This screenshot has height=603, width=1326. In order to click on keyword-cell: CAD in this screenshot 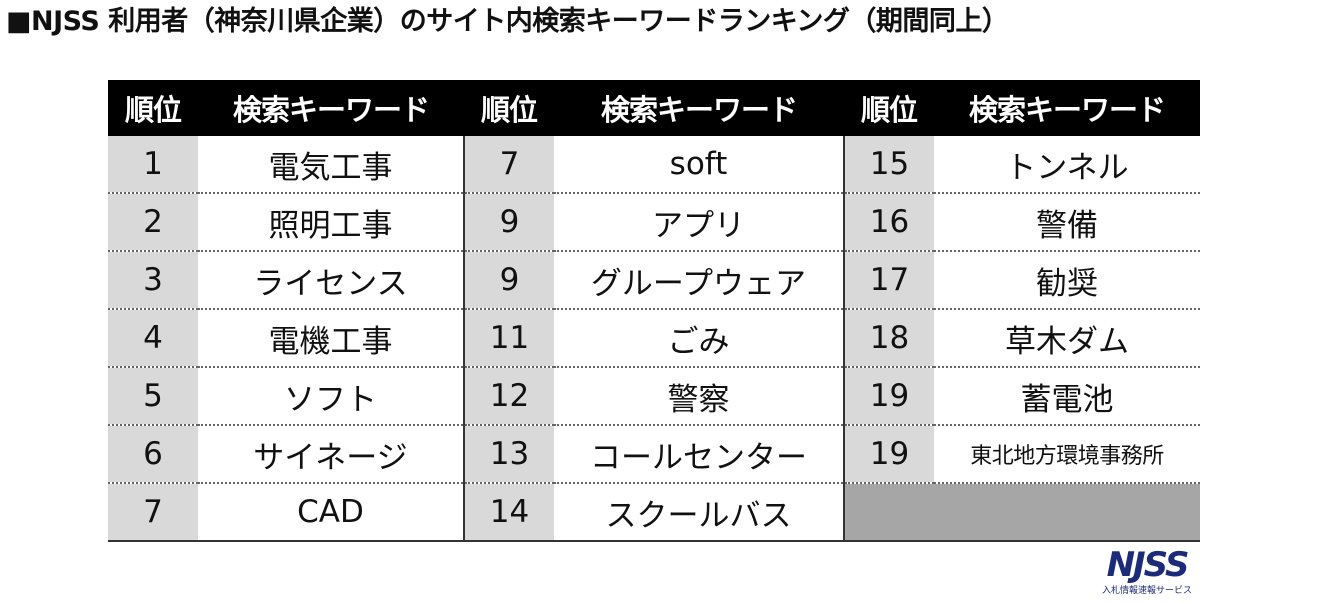, I will do `click(331, 512)`.